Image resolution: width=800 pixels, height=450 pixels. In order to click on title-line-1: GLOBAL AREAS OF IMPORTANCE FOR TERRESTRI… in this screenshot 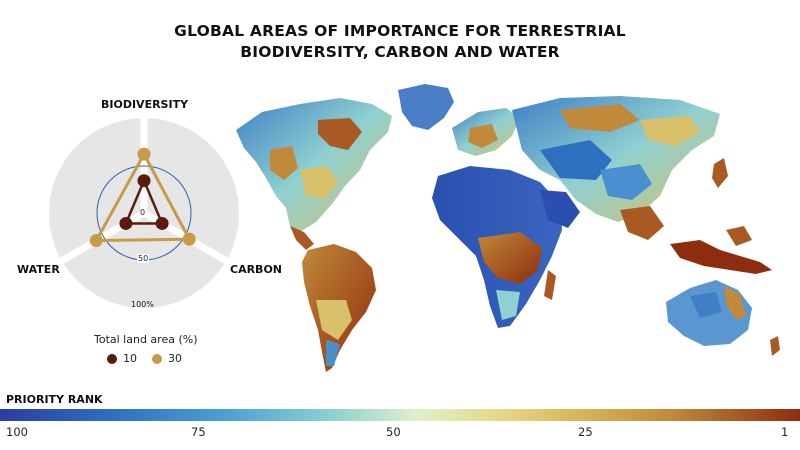, I will do `click(400, 31)`.